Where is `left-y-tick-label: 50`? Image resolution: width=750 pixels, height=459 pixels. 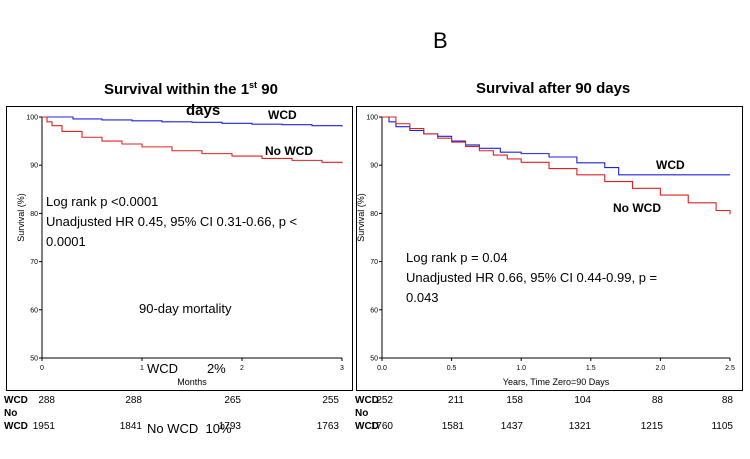 left-y-tick-label: 50 is located at coordinates (34, 359).